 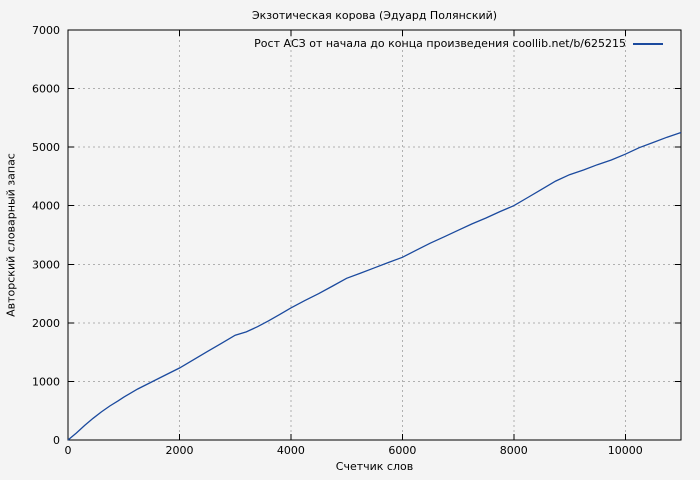 I want to click on svg-text: 3000, so click(x=46, y=264).